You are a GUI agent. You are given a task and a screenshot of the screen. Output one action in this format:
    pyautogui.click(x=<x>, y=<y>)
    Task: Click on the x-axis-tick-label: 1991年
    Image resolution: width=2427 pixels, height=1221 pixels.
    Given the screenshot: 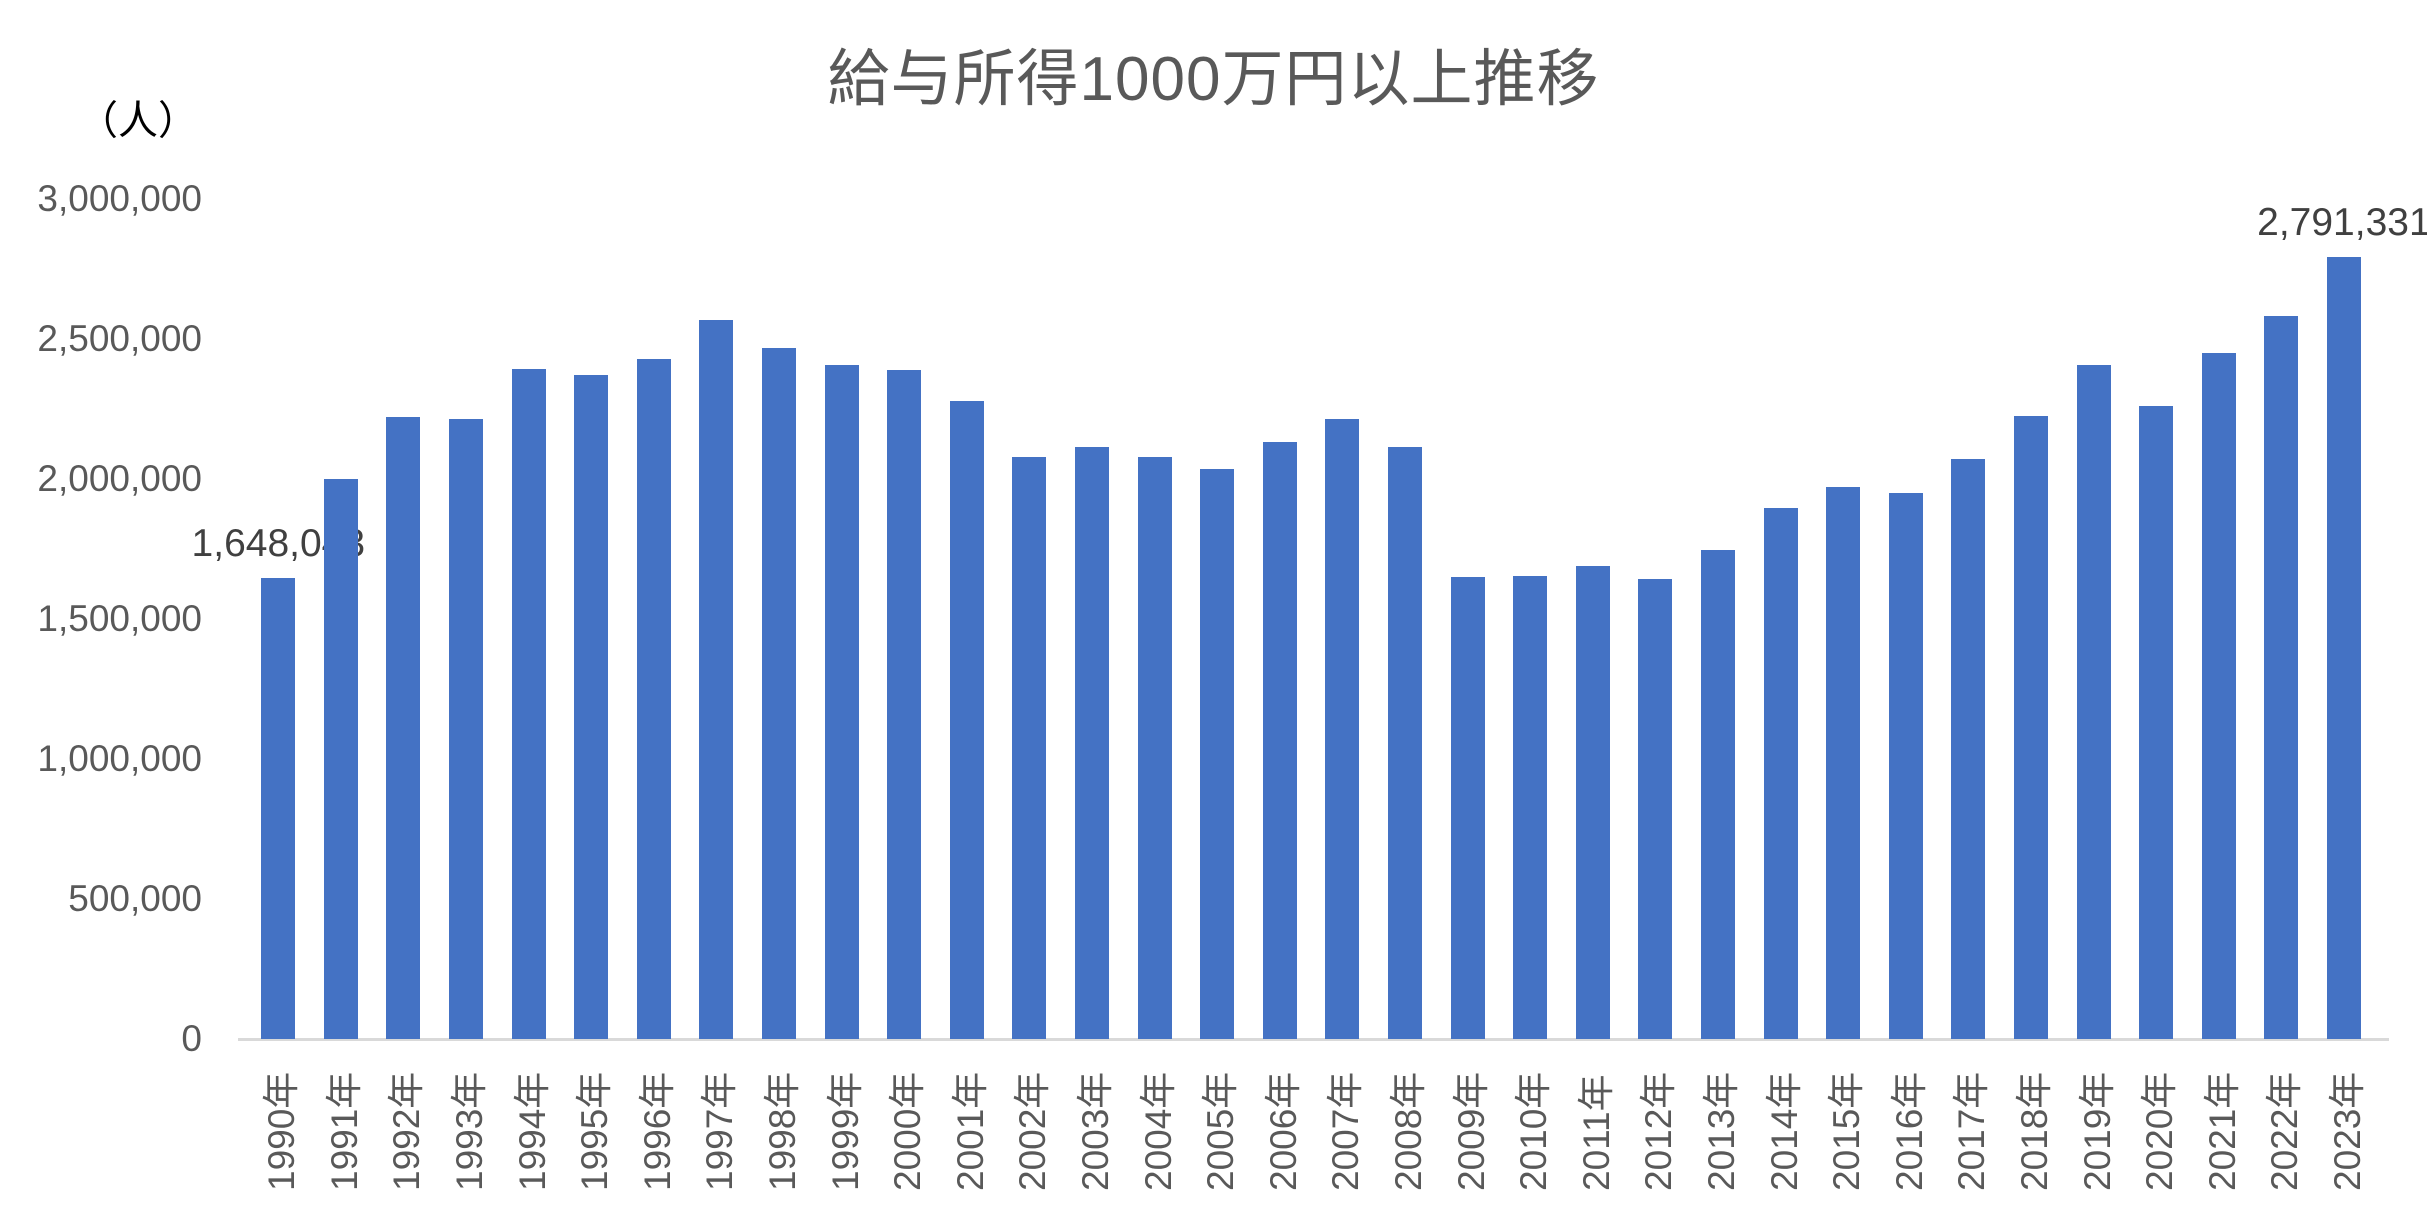 What is the action you would take?
    pyautogui.click(x=344, y=1131)
    